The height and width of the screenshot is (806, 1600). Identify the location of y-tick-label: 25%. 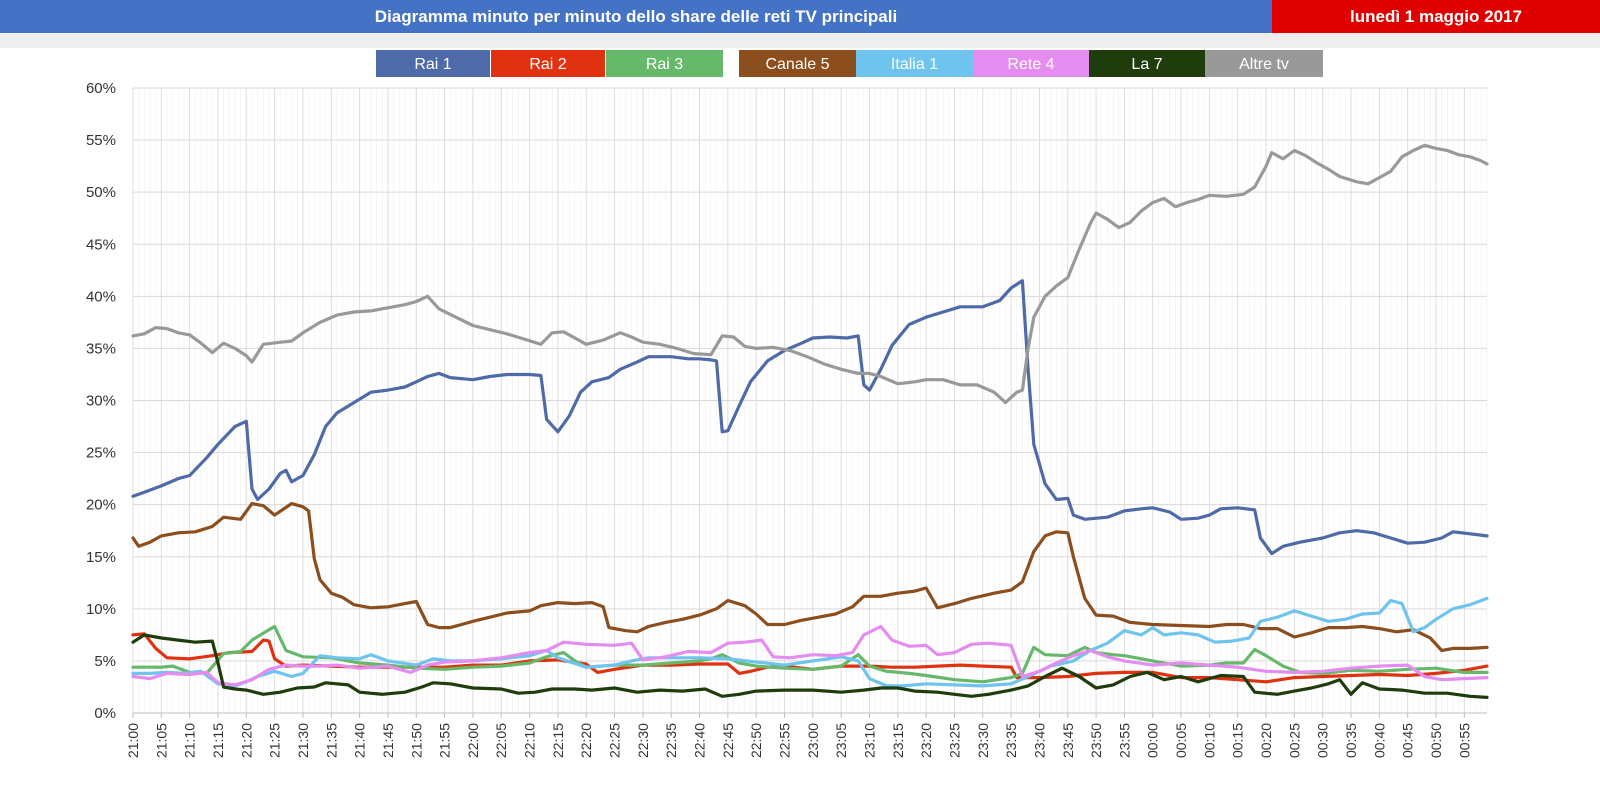
(101, 453).